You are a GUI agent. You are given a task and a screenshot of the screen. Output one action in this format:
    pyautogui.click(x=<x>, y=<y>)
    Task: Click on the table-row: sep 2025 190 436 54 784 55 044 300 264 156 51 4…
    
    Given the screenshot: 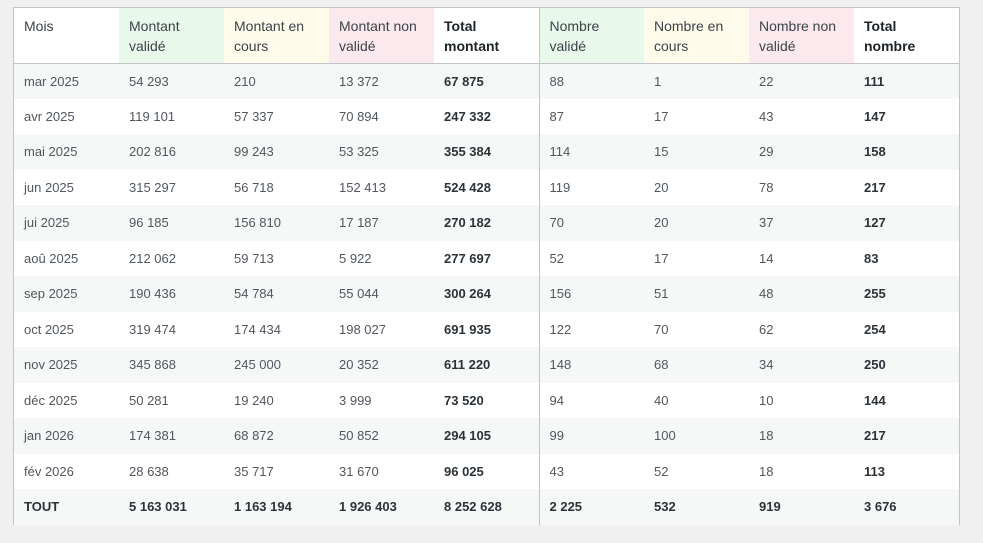 What is the action you would take?
    pyautogui.click(x=486, y=294)
    